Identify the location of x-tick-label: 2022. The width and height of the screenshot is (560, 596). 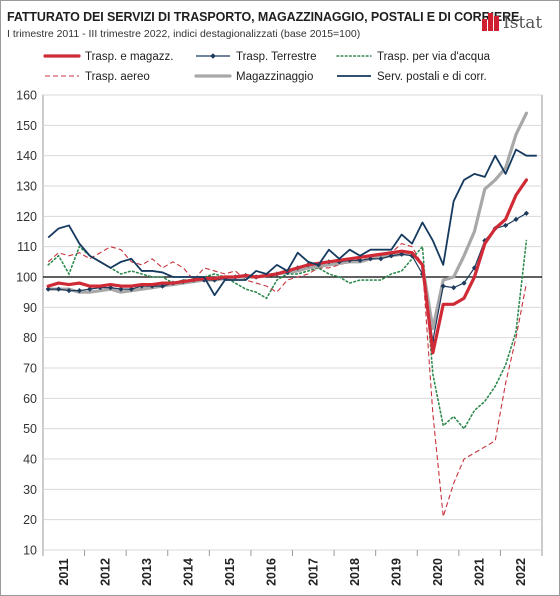
(521, 572).